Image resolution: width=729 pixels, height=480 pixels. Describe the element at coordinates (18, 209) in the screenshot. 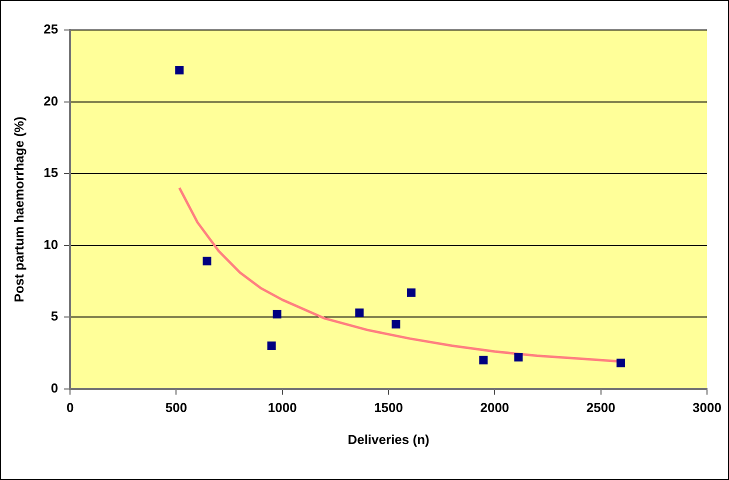

I see `y-axis-title: Post partum haemorrhage (%)` at that location.